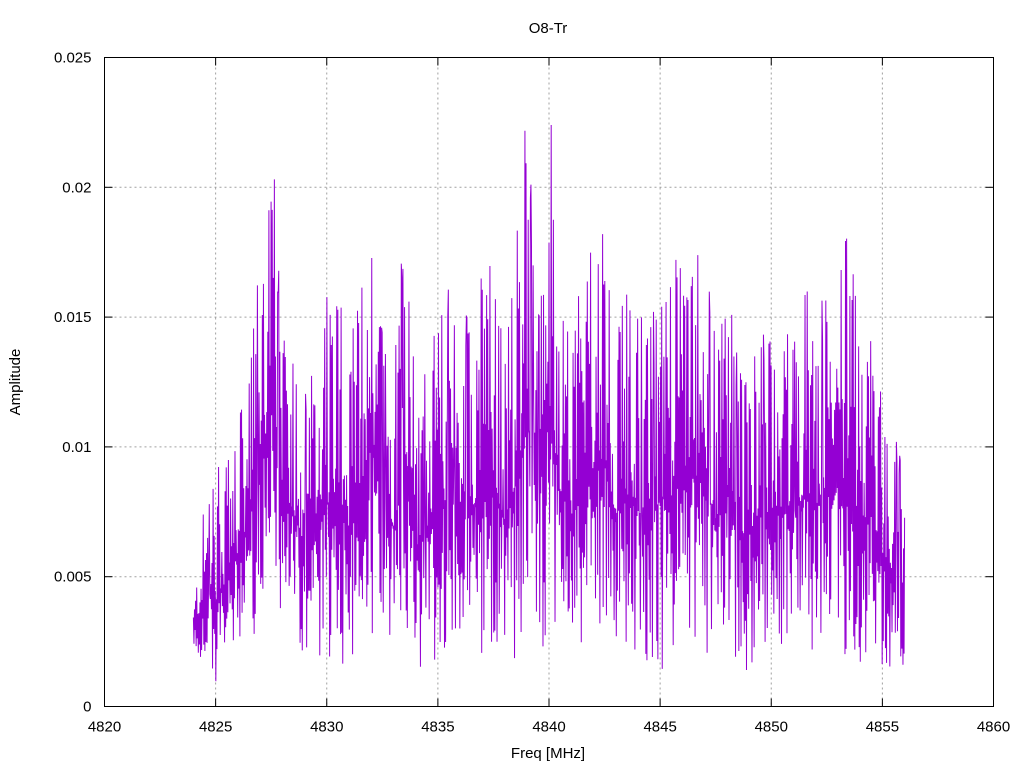  Describe the element at coordinates (548, 28) in the screenshot. I see `chart-title: O8-Tr` at that location.